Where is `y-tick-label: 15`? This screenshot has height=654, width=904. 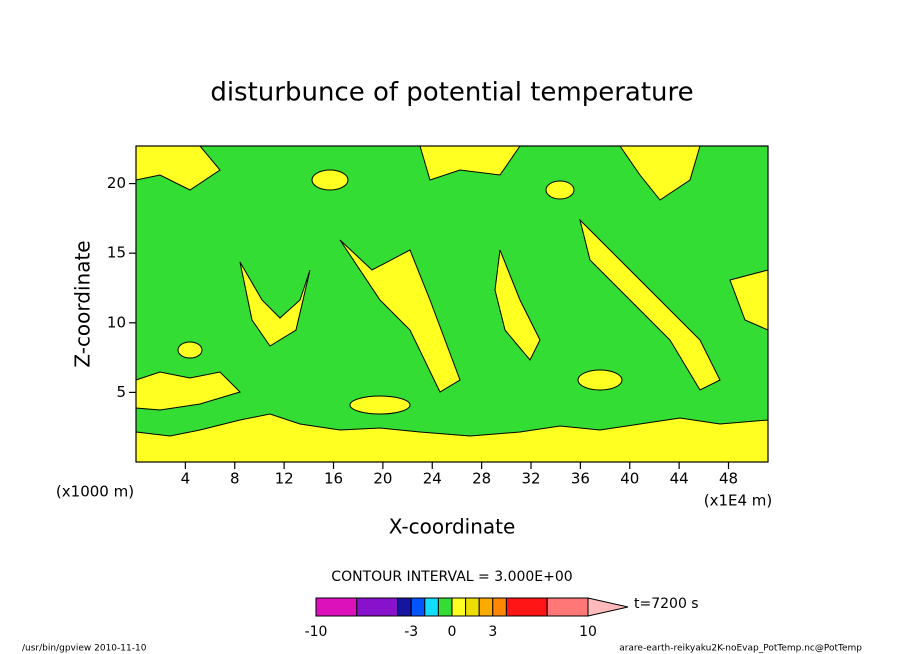
y-tick-label: 15 is located at coordinates (116, 253).